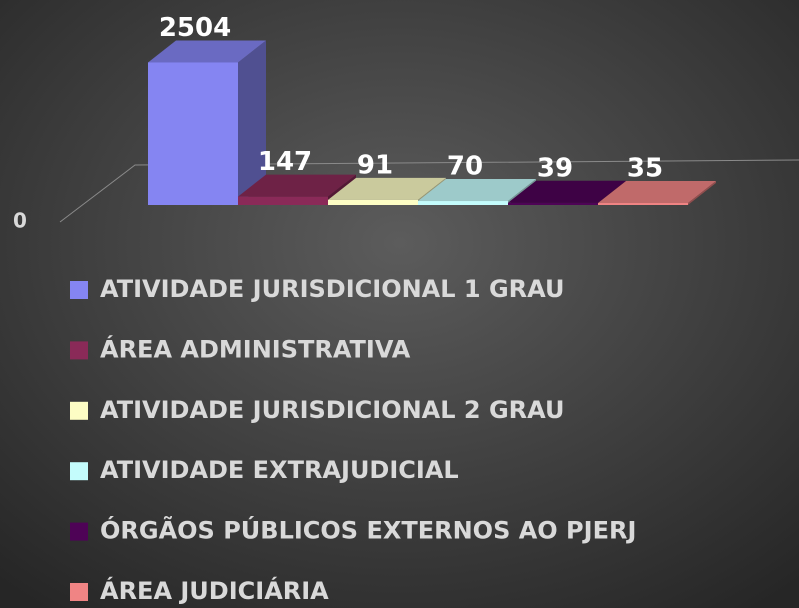 This screenshot has height=608, width=799. What do you see at coordinates (285, 162) in the screenshot?
I see `data-label: 147` at bounding box center [285, 162].